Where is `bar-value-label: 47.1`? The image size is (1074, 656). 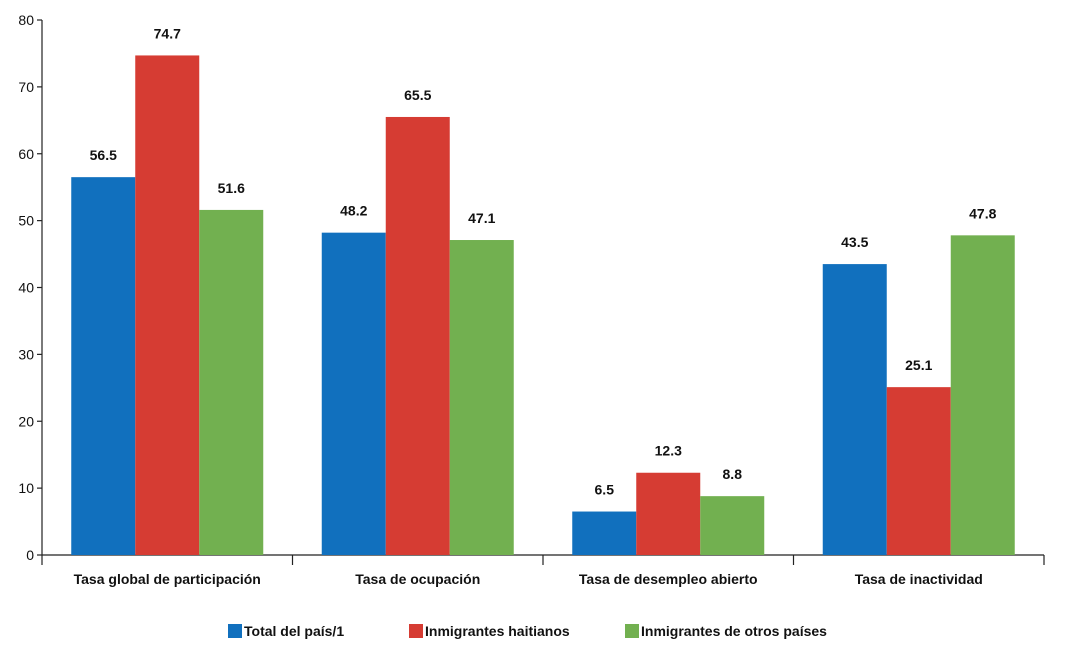 bar-value-label: 47.1 is located at coordinates (481, 218).